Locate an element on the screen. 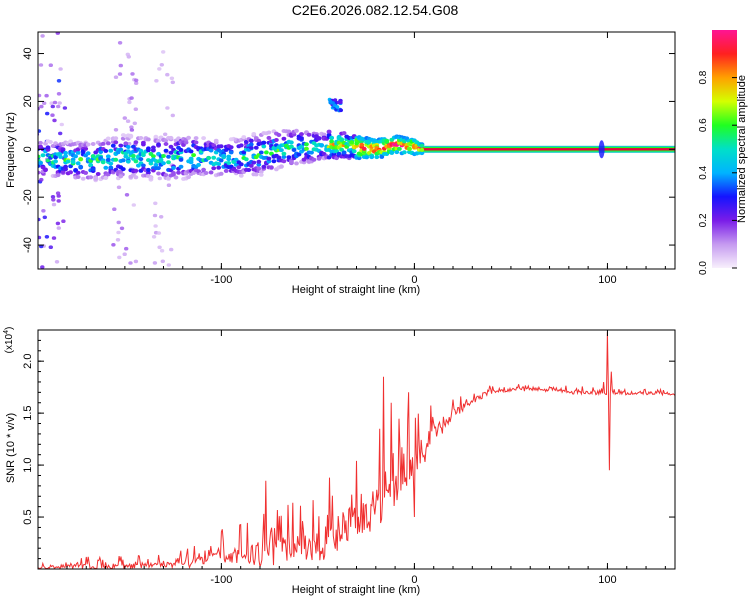 The height and width of the screenshot is (600, 750). colorbar-tick-label: 0.6 is located at coordinates (703, 125).